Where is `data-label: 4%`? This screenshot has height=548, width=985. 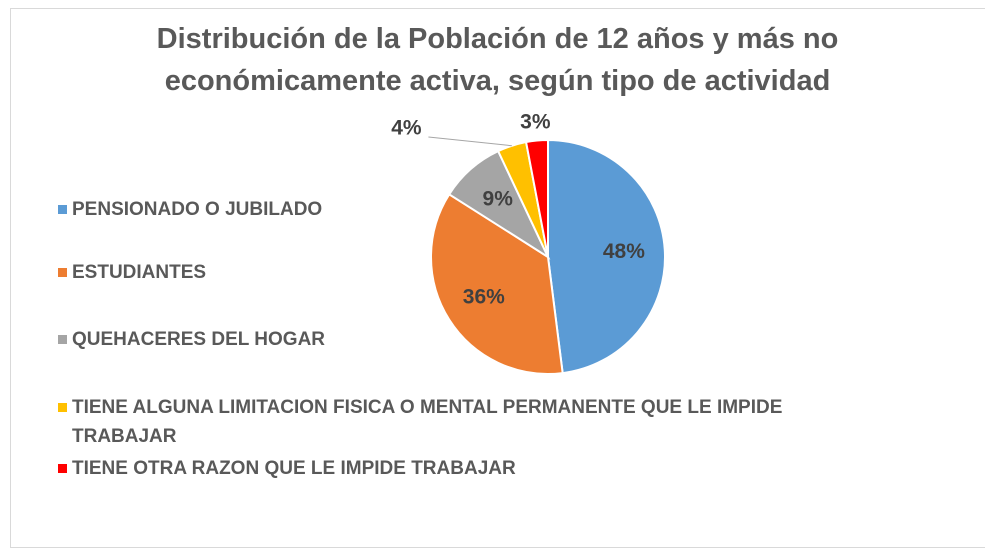
data-label: 4% is located at coordinates (406, 128).